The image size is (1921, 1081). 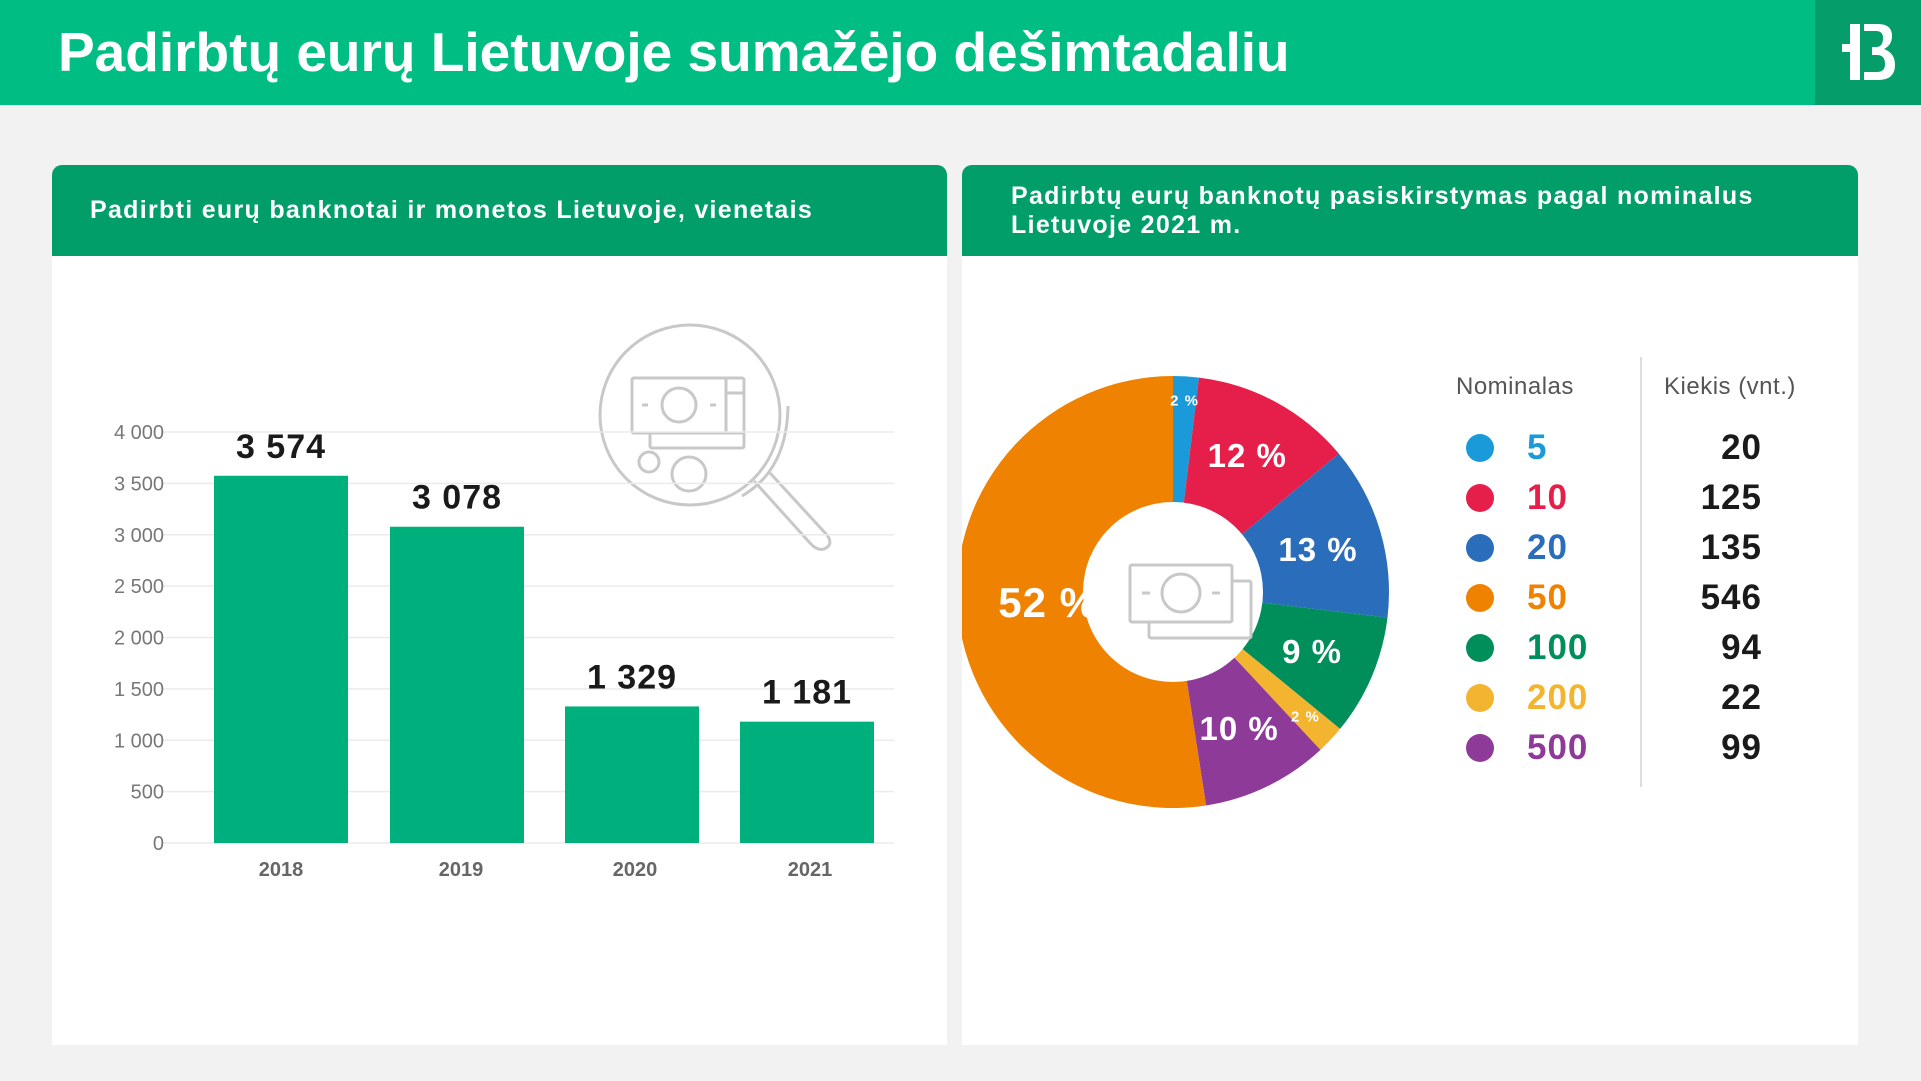 I want to click on bar-2018, so click(x=281, y=659).